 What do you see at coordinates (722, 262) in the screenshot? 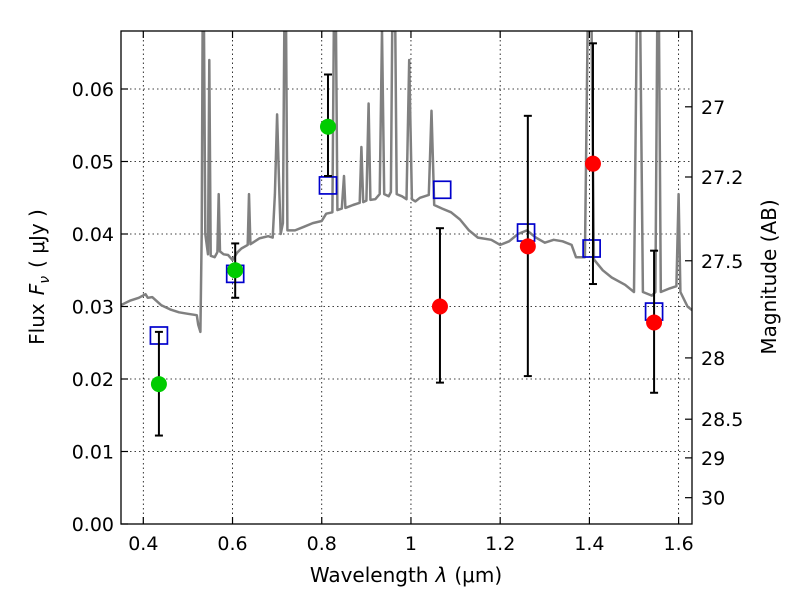
I see `right-tick-label: 27.5` at bounding box center [722, 262].